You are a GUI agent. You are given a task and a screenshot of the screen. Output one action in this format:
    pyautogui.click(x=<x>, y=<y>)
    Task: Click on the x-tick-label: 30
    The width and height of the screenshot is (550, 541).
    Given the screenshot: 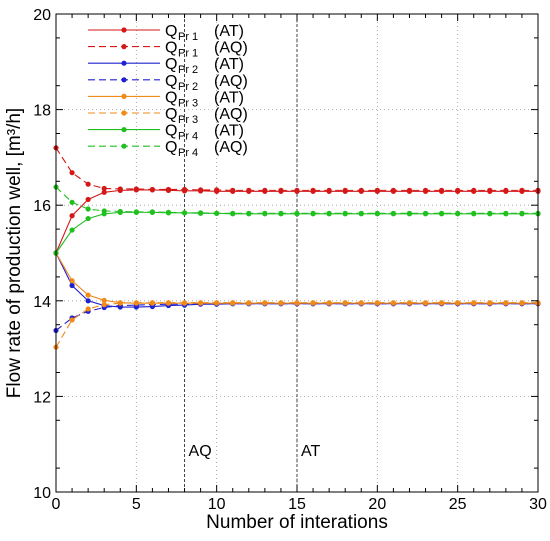 What is the action you would take?
    pyautogui.click(x=538, y=504)
    